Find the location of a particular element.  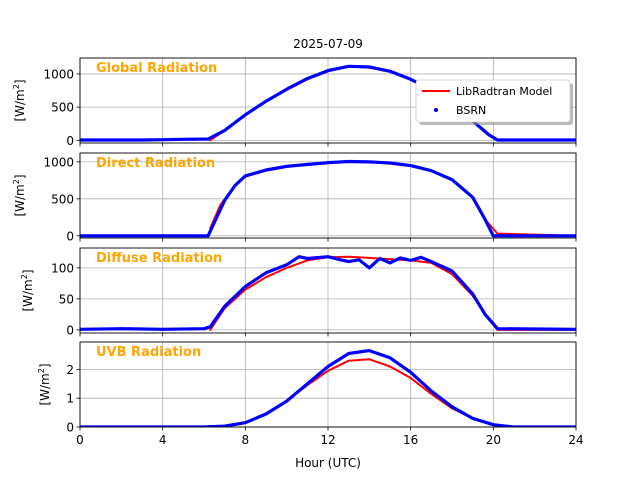

x-tick-label: 24 is located at coordinates (575, 440).